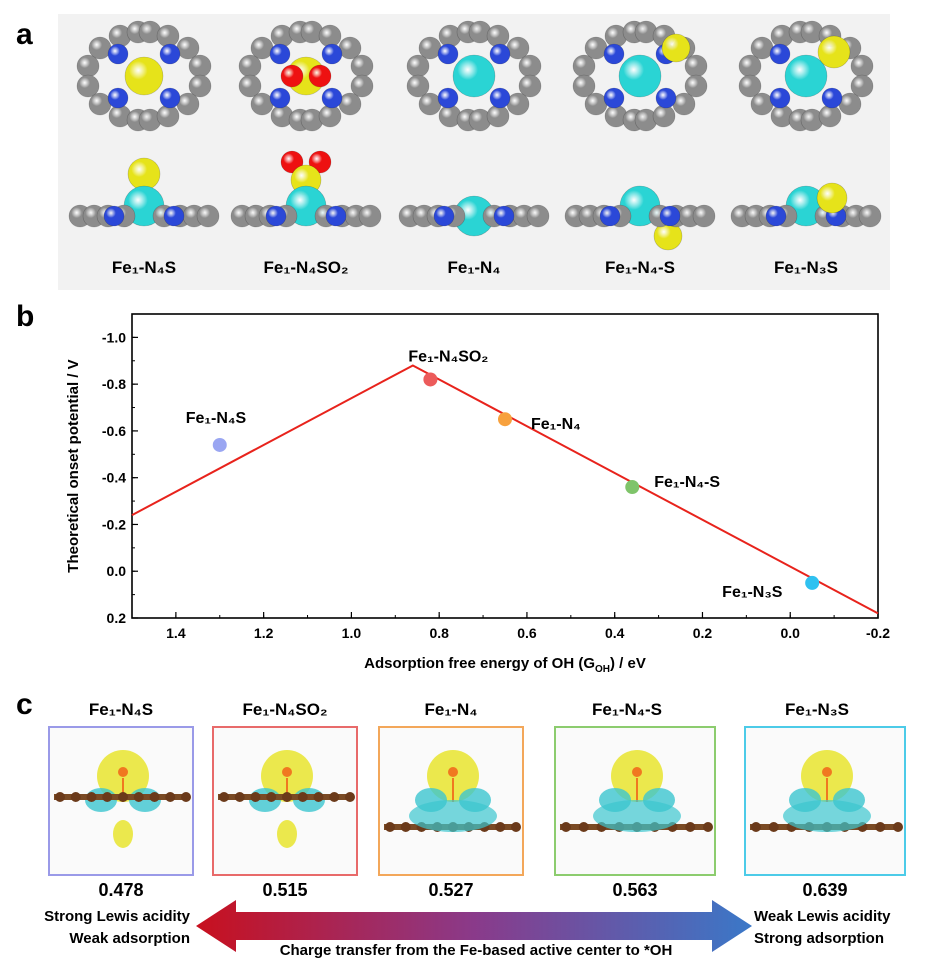 This screenshot has width=936, height=976. I want to click on structure-label: Fe₁-N₄SO₂, so click(306, 267).